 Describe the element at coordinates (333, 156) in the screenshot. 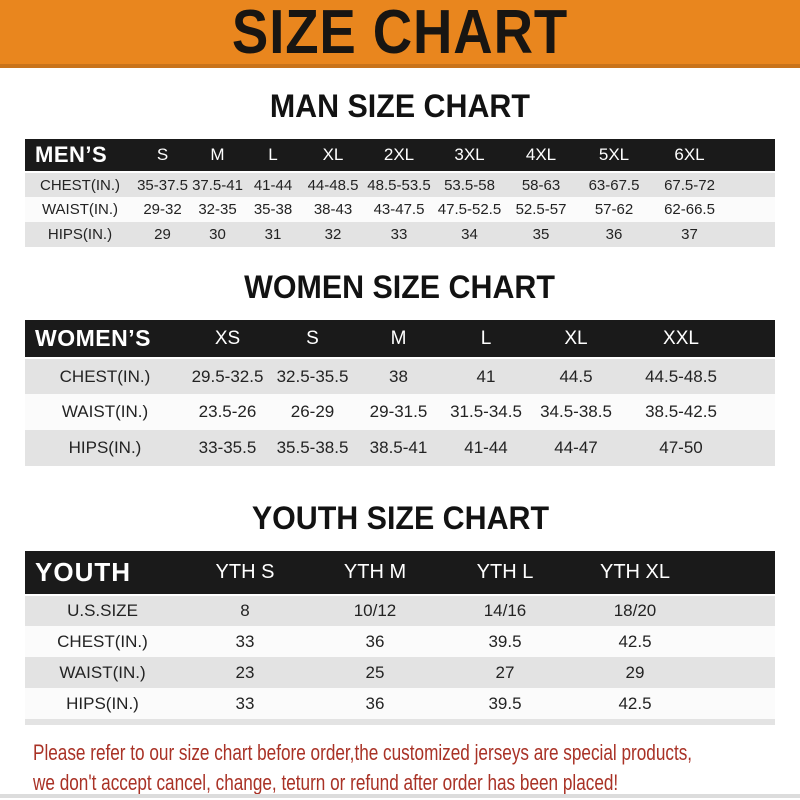

I see `size-column-header: XL` at that location.